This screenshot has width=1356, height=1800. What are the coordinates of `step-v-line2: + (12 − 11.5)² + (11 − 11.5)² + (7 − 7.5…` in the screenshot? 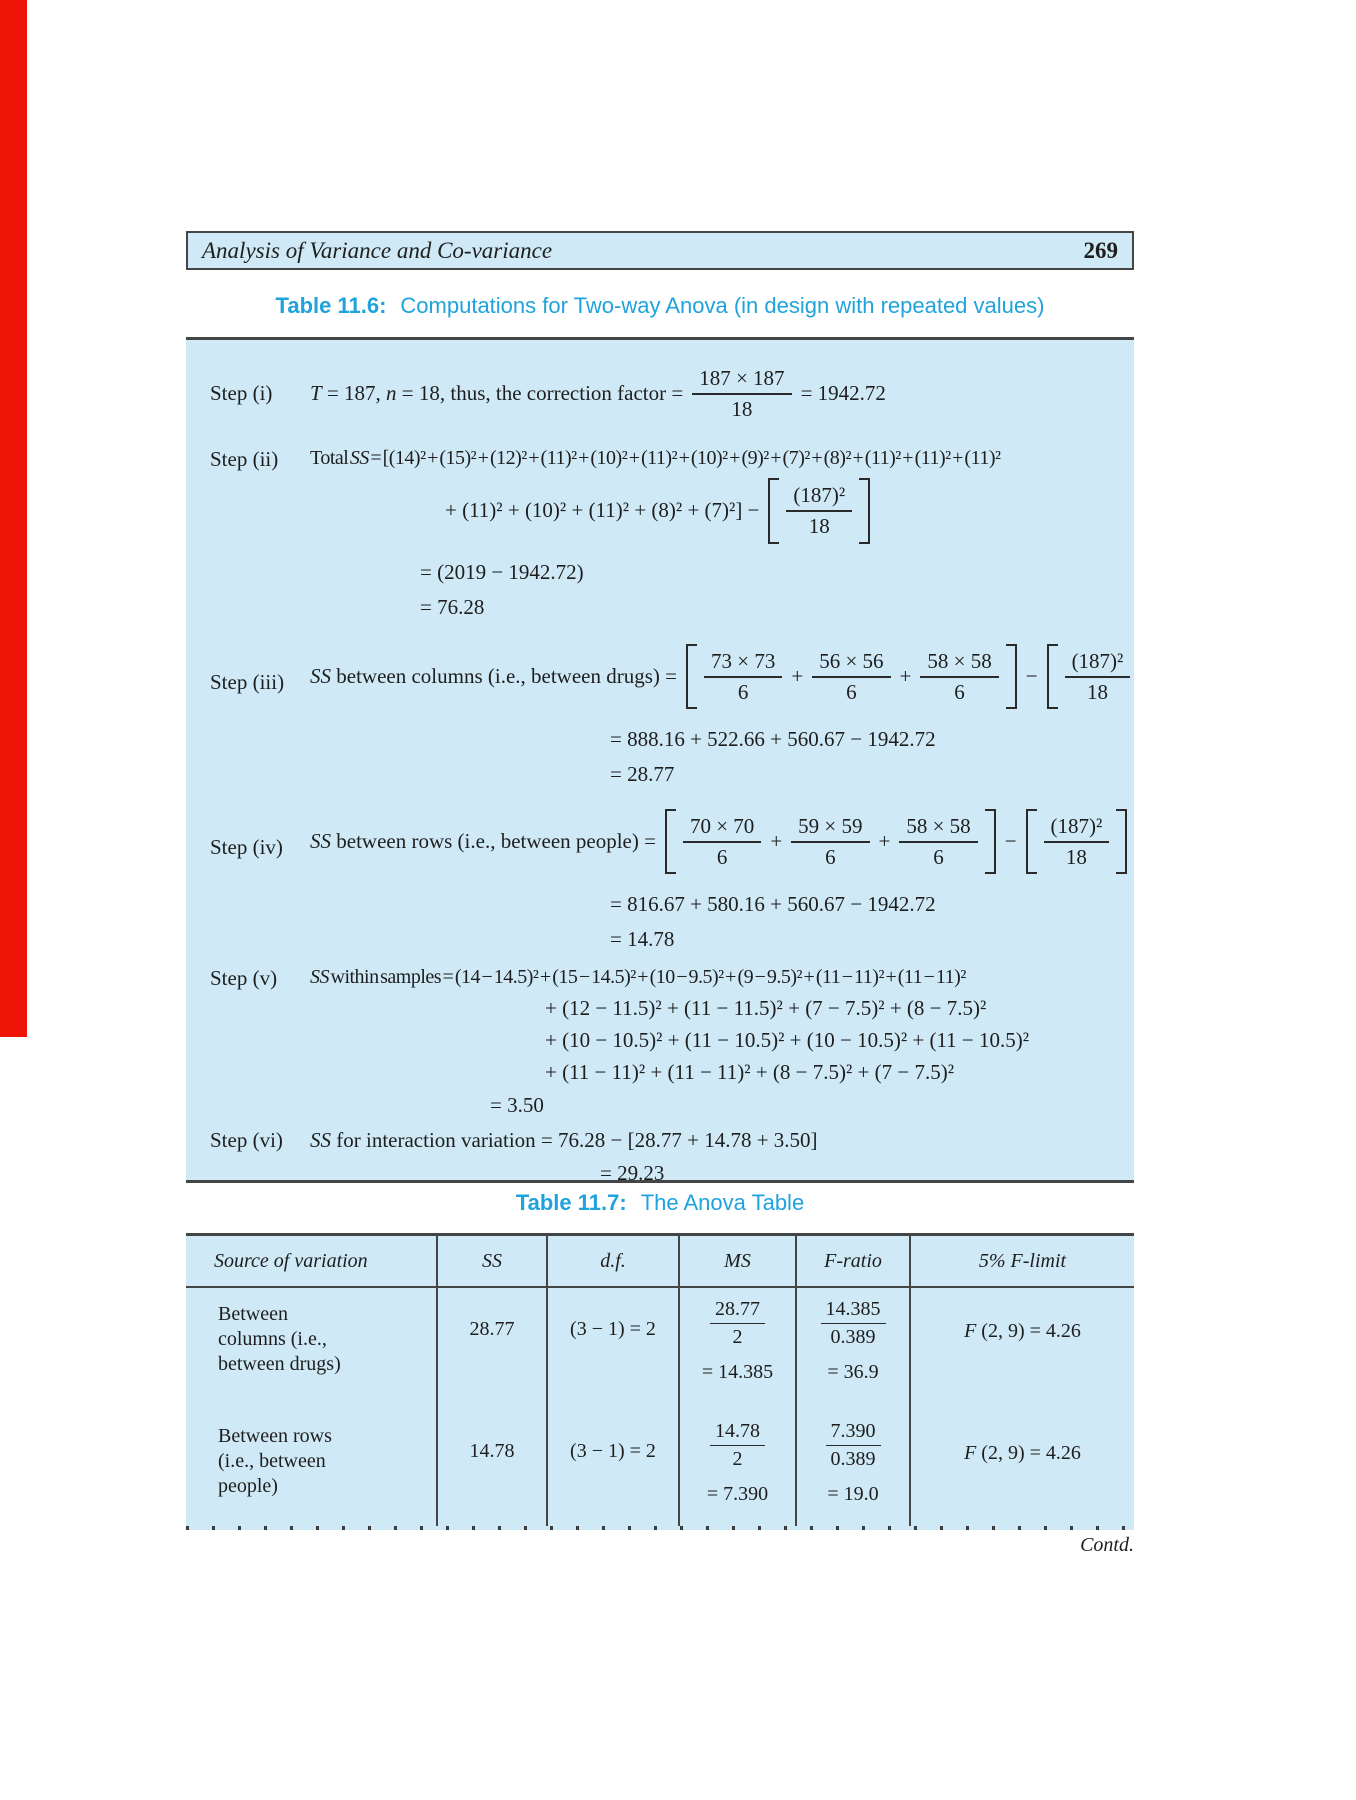 It's located at (766, 1008).